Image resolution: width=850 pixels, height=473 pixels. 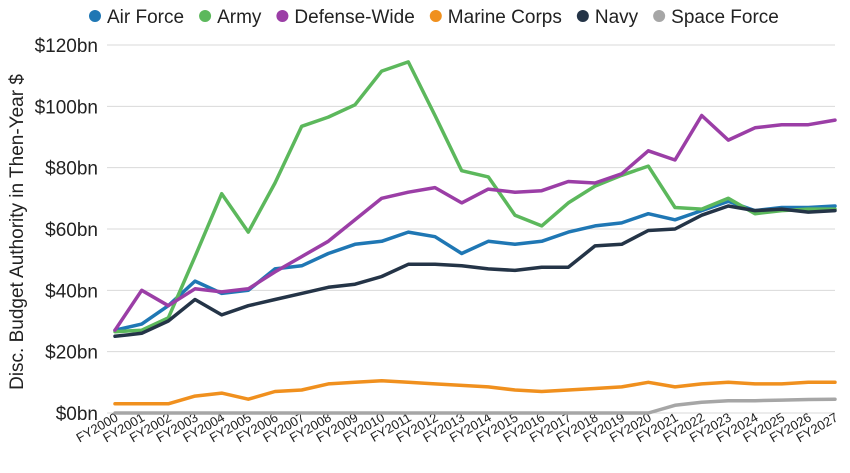 I want to click on legend-label: Space Force, so click(x=725, y=17).